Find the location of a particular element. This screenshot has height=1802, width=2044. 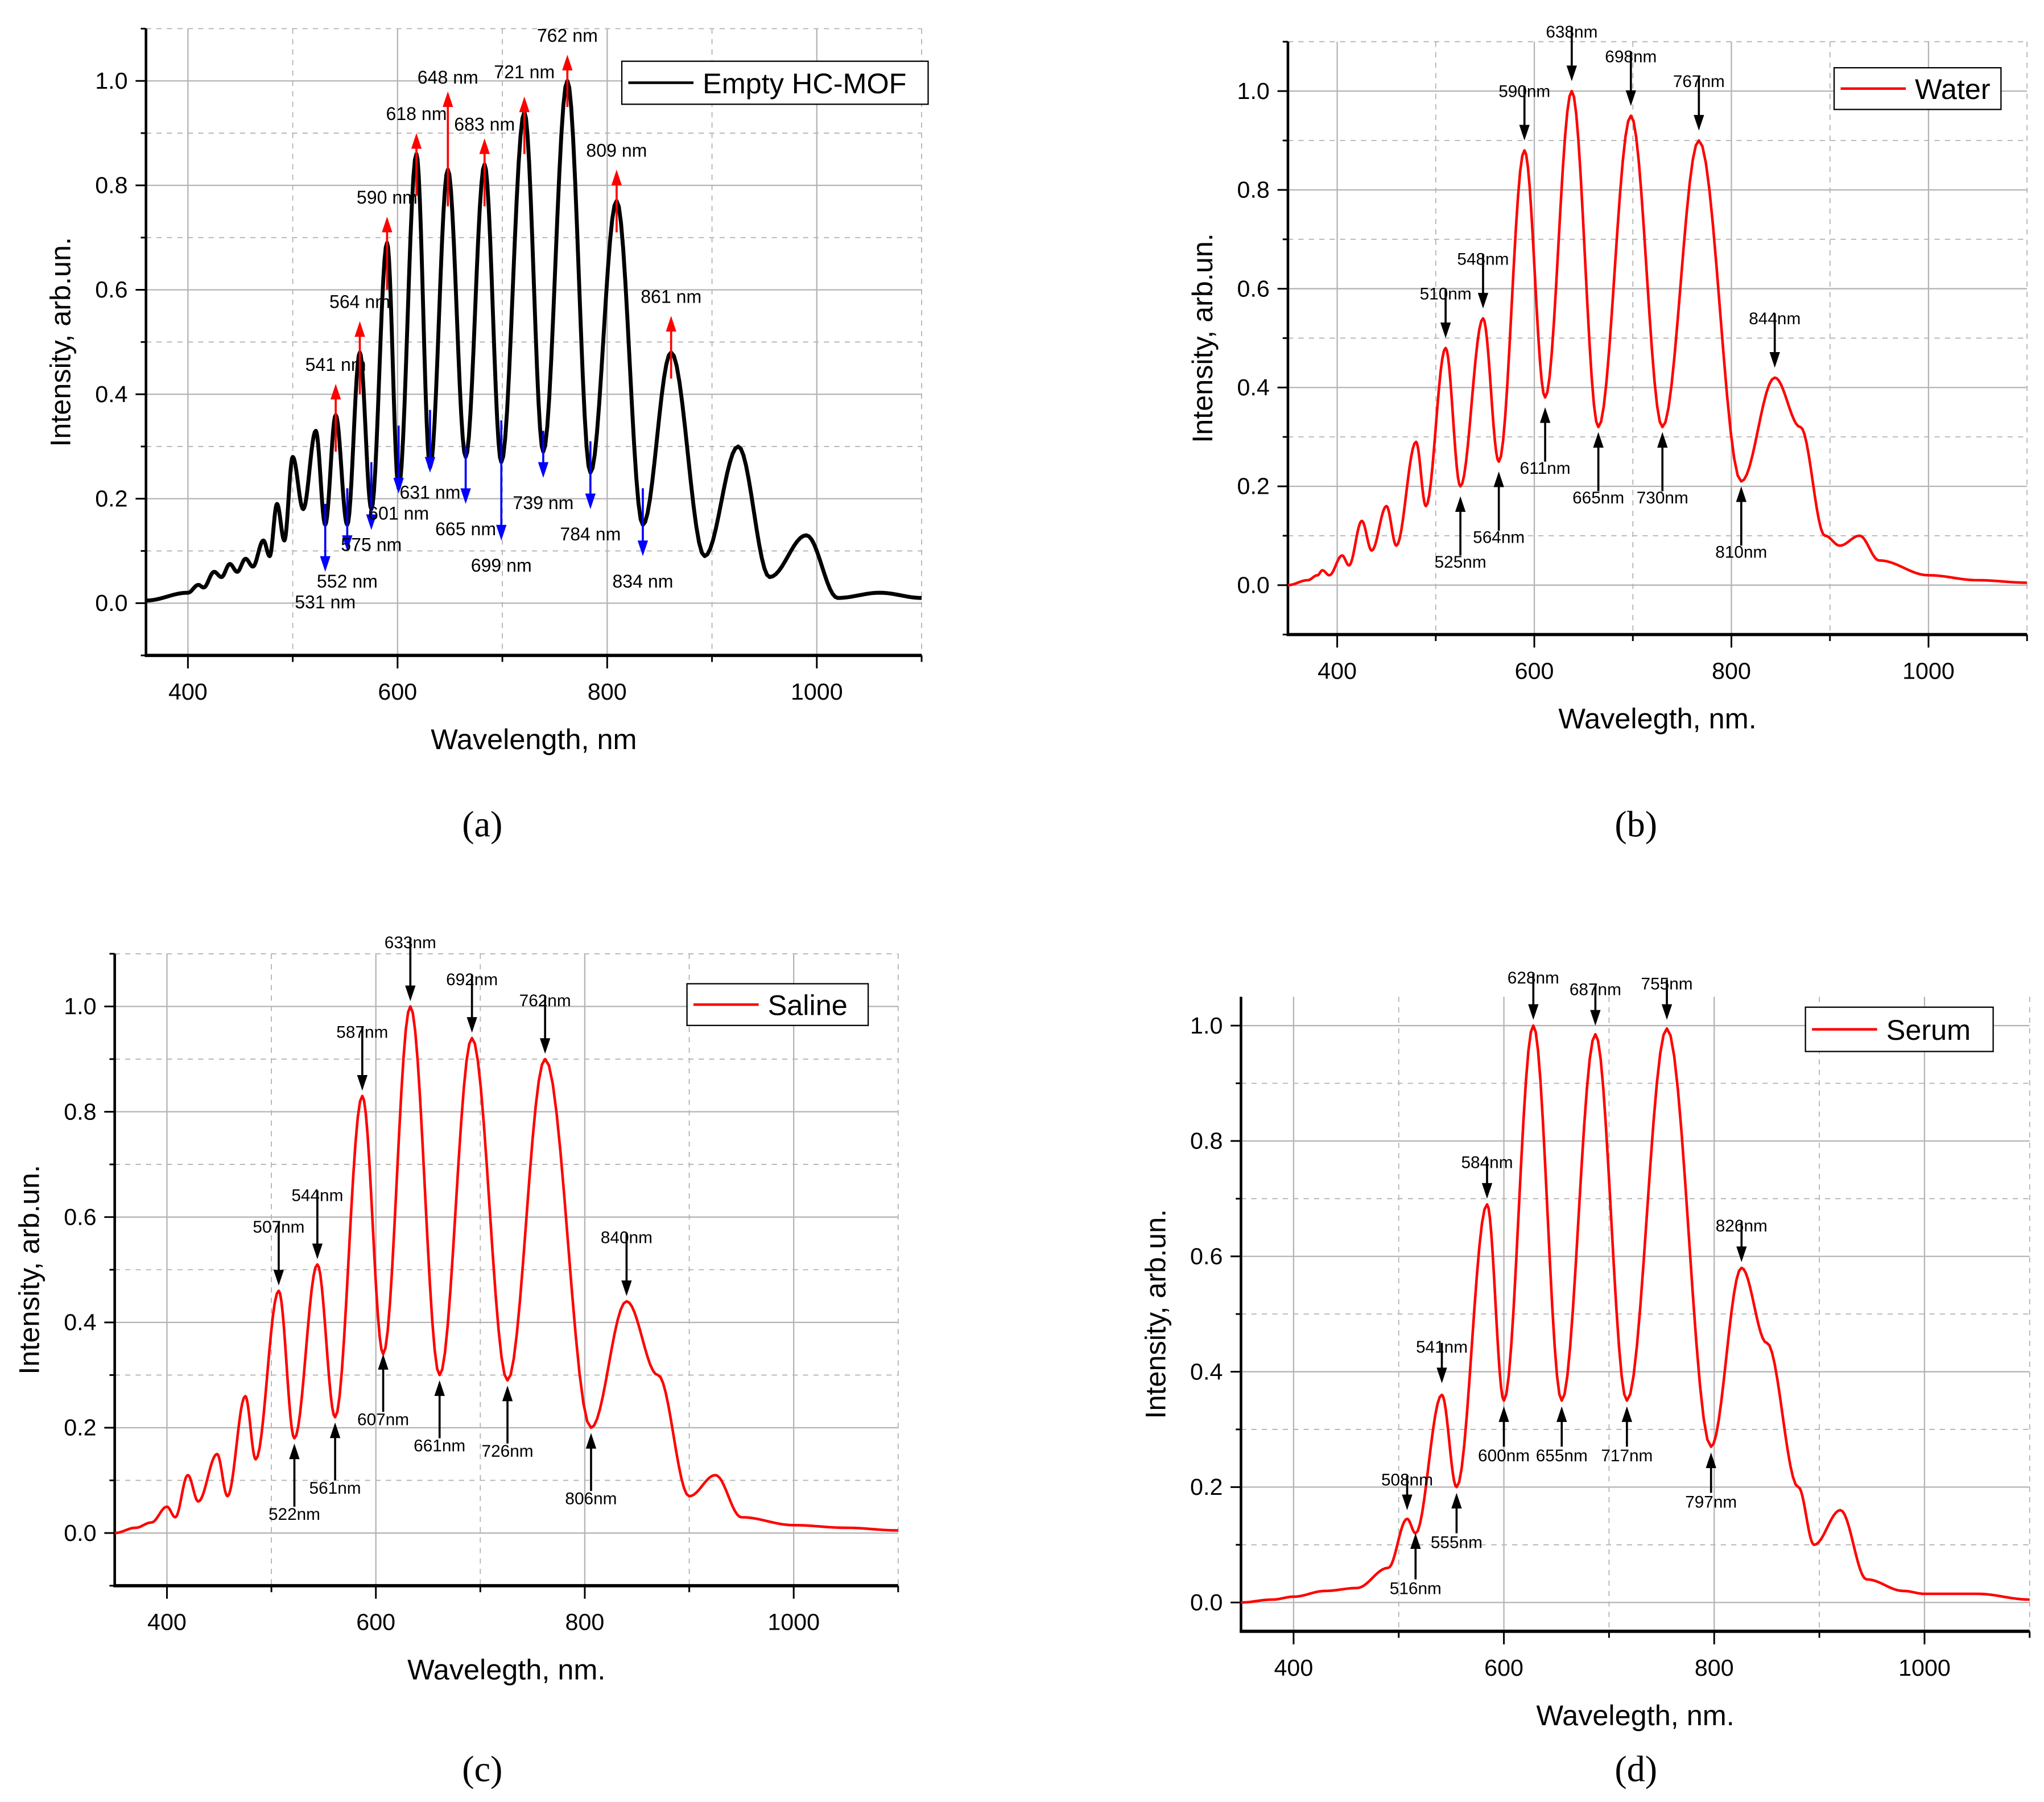

x-tick-label: 400 is located at coordinates (1293, 1668).